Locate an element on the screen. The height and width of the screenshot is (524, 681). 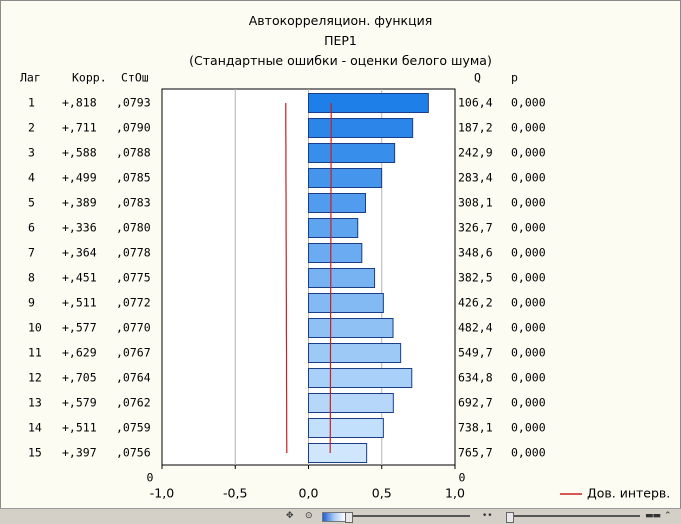
slider-thumb is located at coordinates (349, 517).